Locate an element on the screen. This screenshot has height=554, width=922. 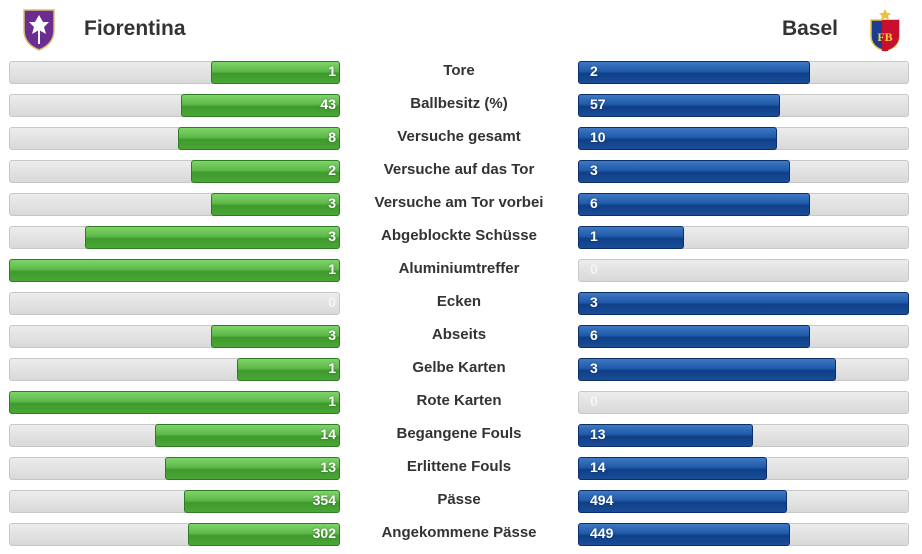
stat-row: 3 6 Versuche am Tor vorbei is located at coordinates (461, 205).